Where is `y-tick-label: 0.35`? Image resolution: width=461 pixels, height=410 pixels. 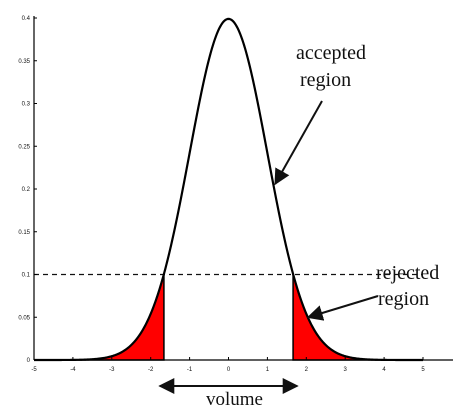
y-tick-label: 0.35 is located at coordinates (24, 62).